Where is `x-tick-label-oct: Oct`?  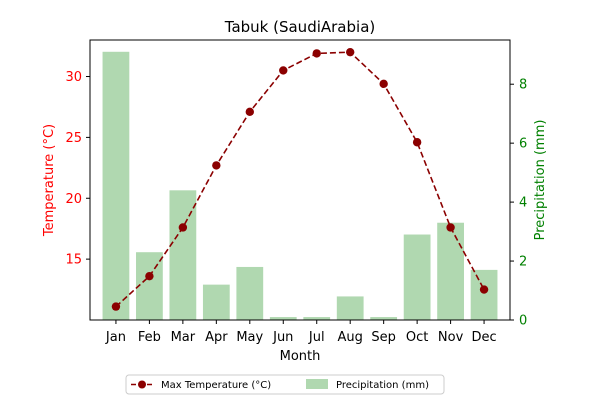
x-tick-label-oct: Oct is located at coordinates (417, 337).